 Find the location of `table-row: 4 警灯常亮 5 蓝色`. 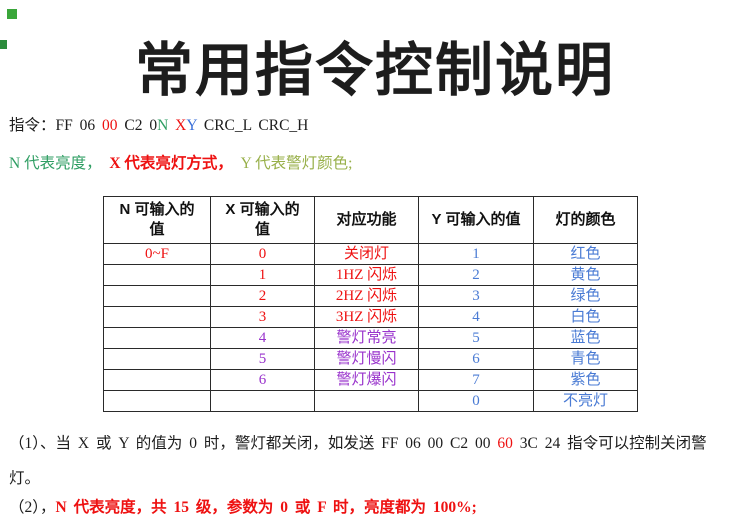

table-row: 4 警灯常亮 5 蓝色 is located at coordinates (370, 338).